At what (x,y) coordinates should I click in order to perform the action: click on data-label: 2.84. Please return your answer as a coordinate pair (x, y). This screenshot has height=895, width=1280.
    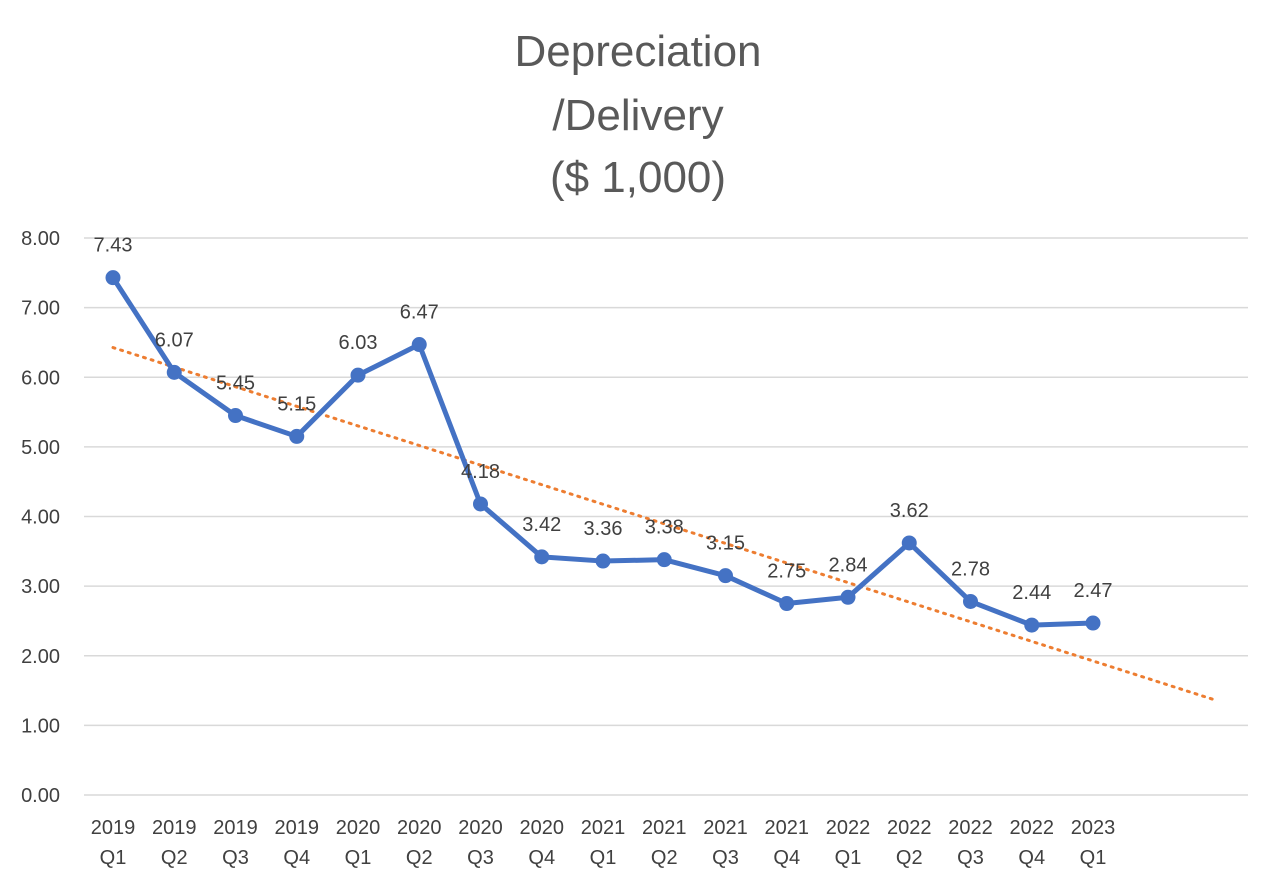
    Looking at the image, I should click on (848, 565).